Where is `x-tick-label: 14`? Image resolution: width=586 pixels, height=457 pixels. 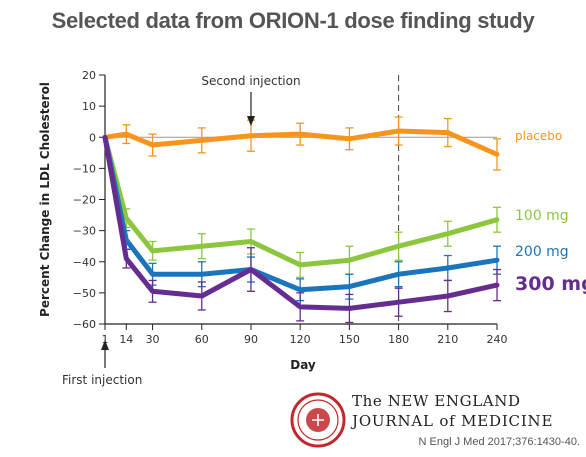 x-tick-label: 14 is located at coordinates (126, 339).